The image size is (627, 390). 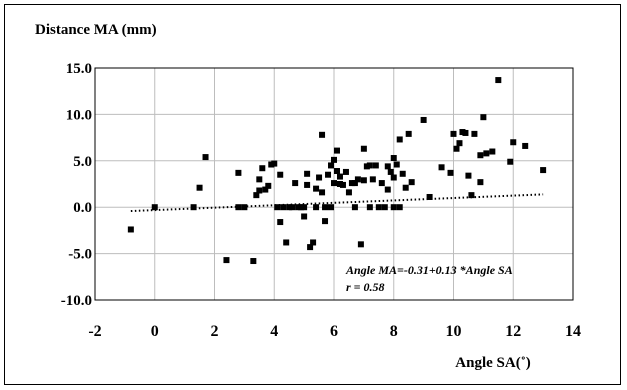 I want to click on x-tick-labels: -2 0 2 4 6 8 10 12 14, so click(x=334, y=331).